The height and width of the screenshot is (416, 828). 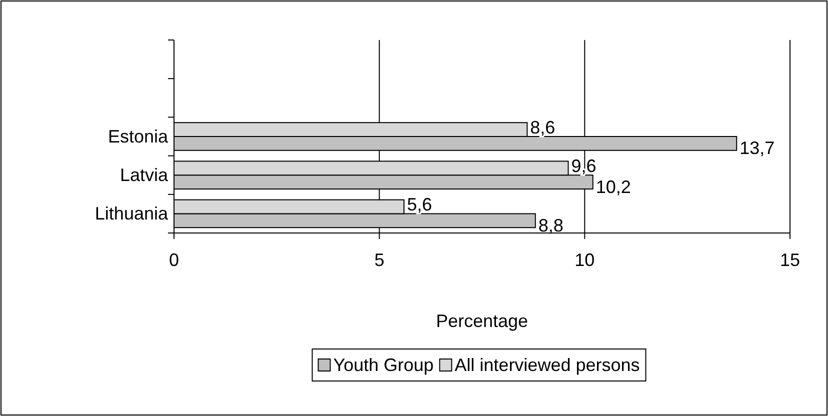 What do you see at coordinates (790, 260) in the screenshot?
I see `x-tick-label: 15` at bounding box center [790, 260].